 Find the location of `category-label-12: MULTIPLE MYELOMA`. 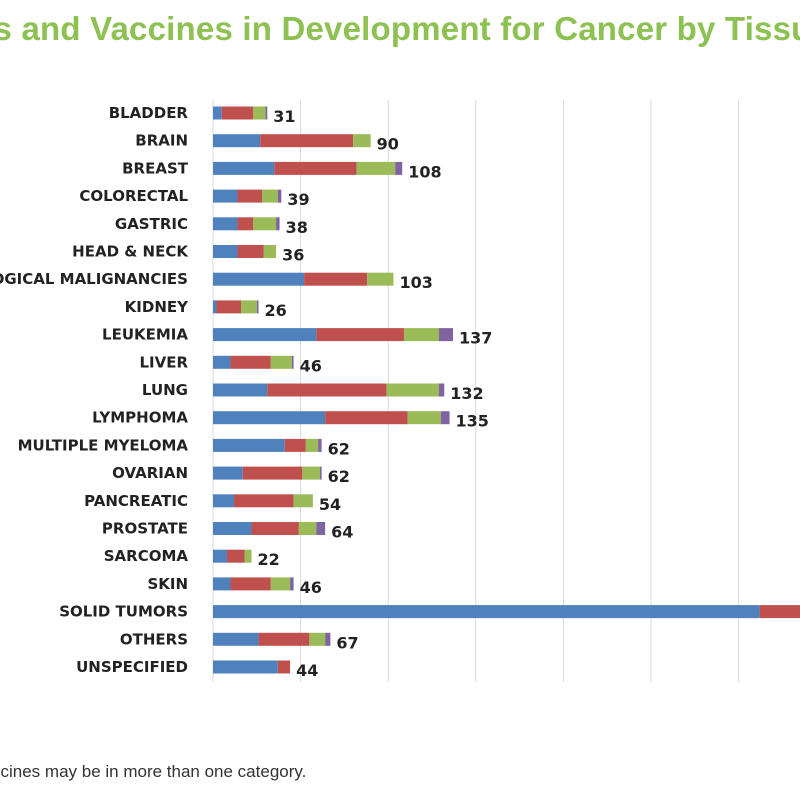

category-label-12: MULTIPLE MYELOMA is located at coordinates (103, 445).